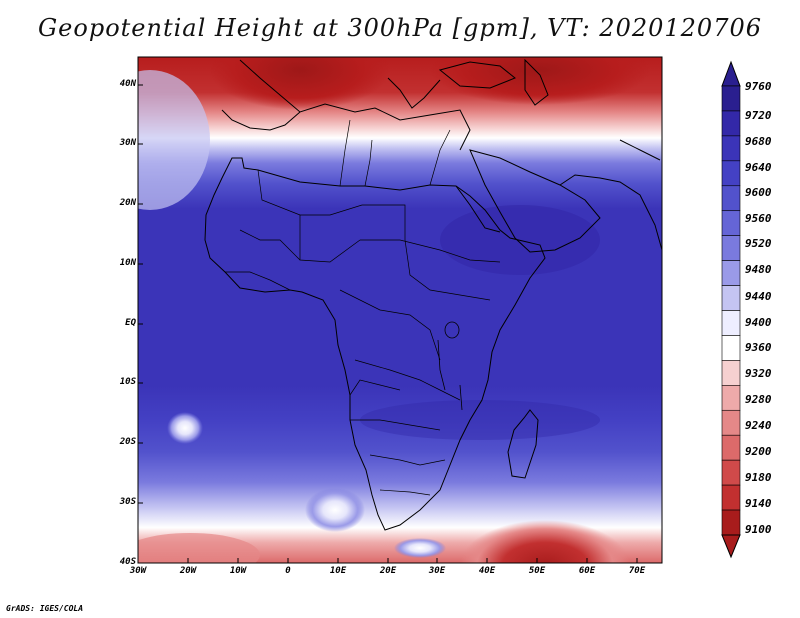  Describe the element at coordinates (758, 86) in the screenshot. I see `colorbar-level-label: 9760` at that location.